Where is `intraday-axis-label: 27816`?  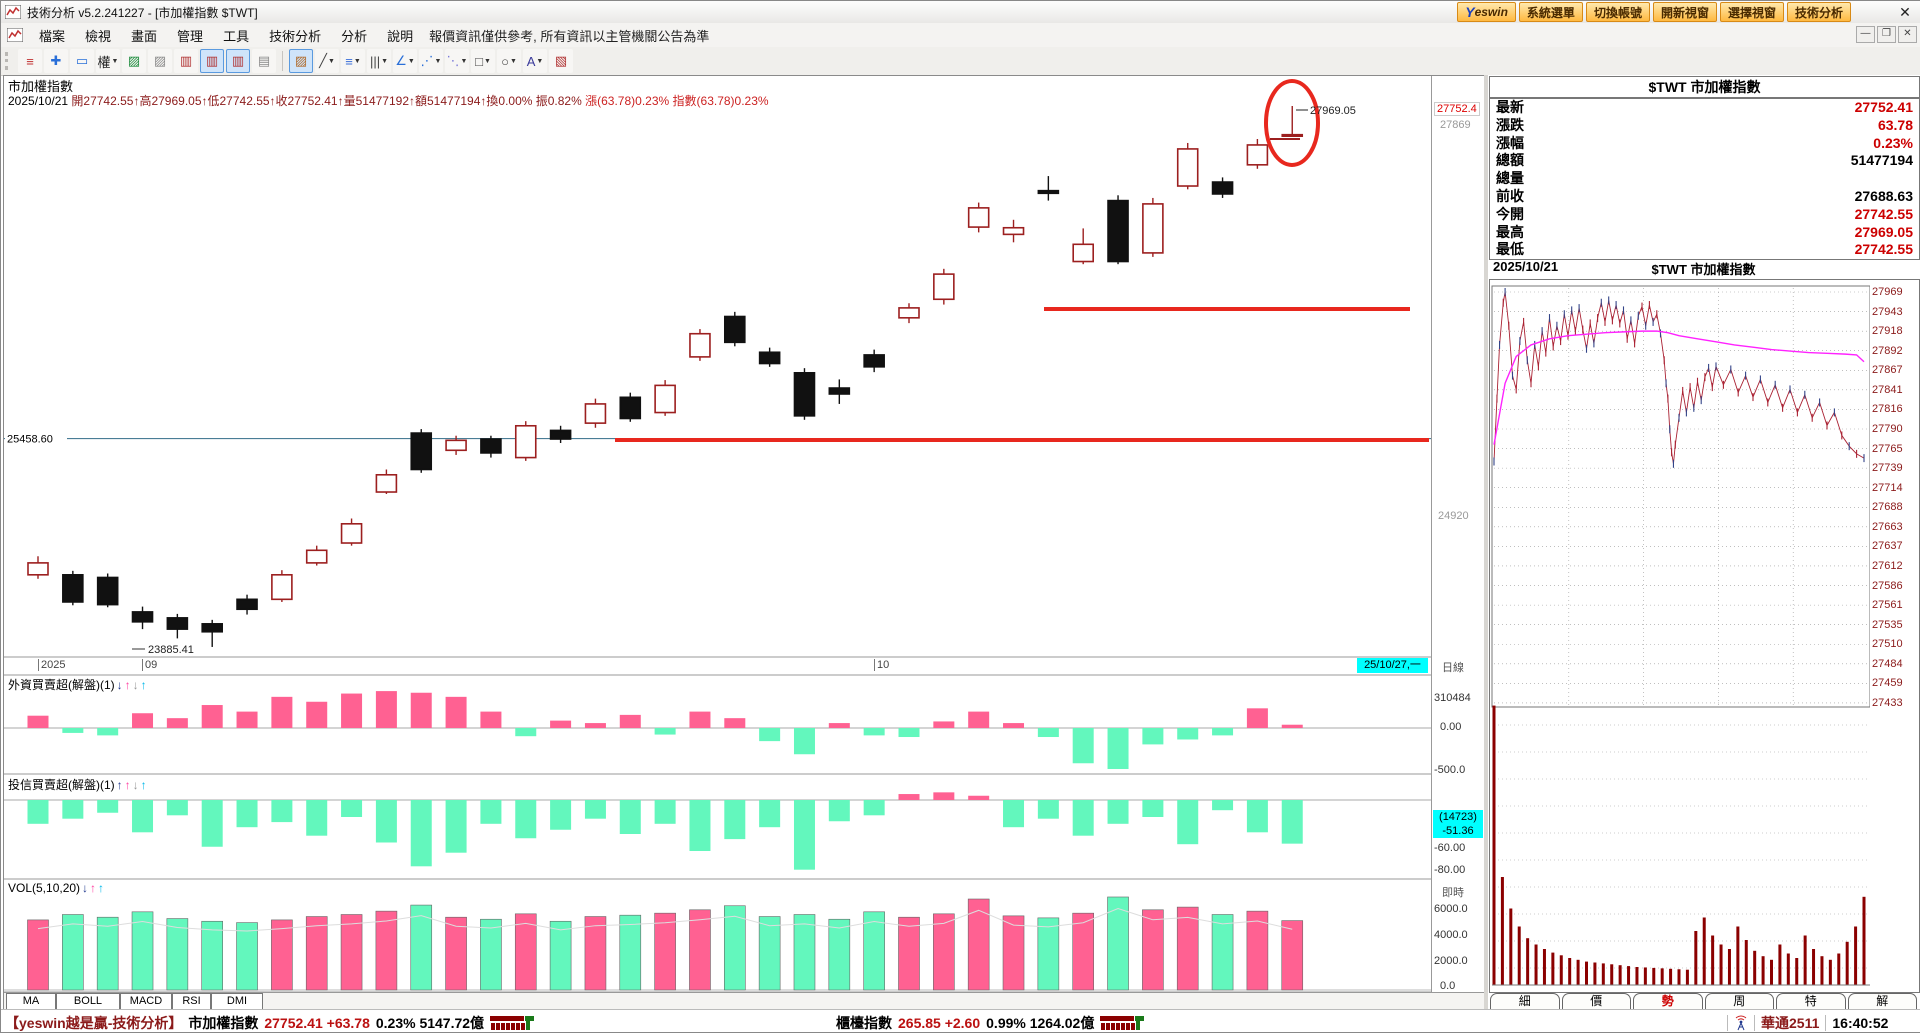 intraday-axis-label: 27816 is located at coordinates (1887, 409).